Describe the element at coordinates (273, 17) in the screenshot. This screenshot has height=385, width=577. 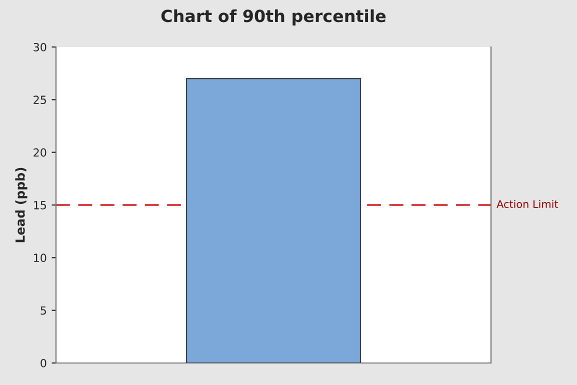
I see `chart-title: Chart of 90th percentile` at that location.